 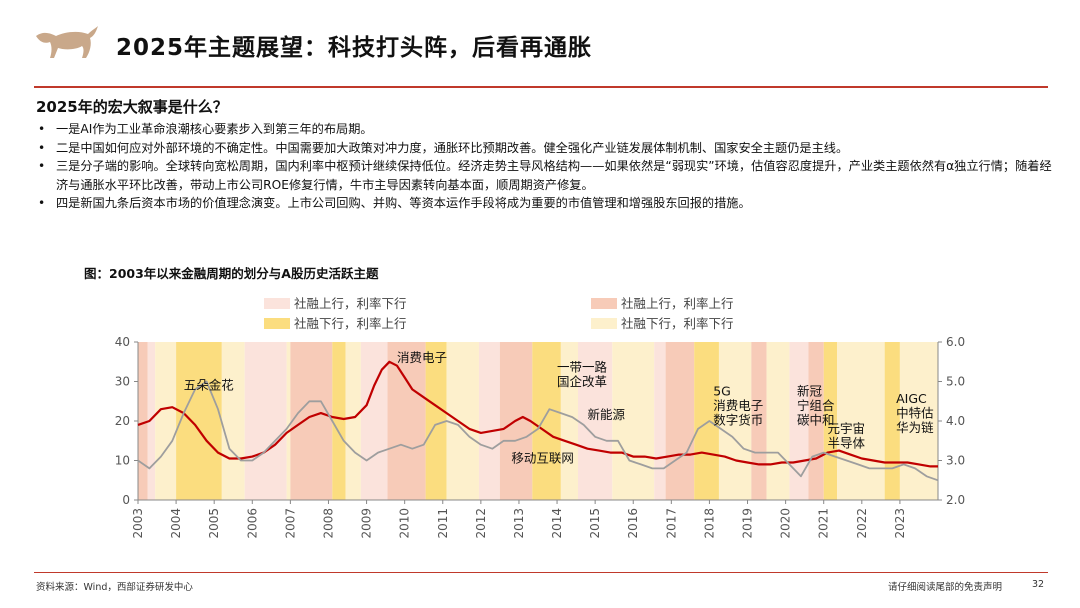 I want to click on legend-label: 社融下行，利率上行, so click(x=350, y=323).